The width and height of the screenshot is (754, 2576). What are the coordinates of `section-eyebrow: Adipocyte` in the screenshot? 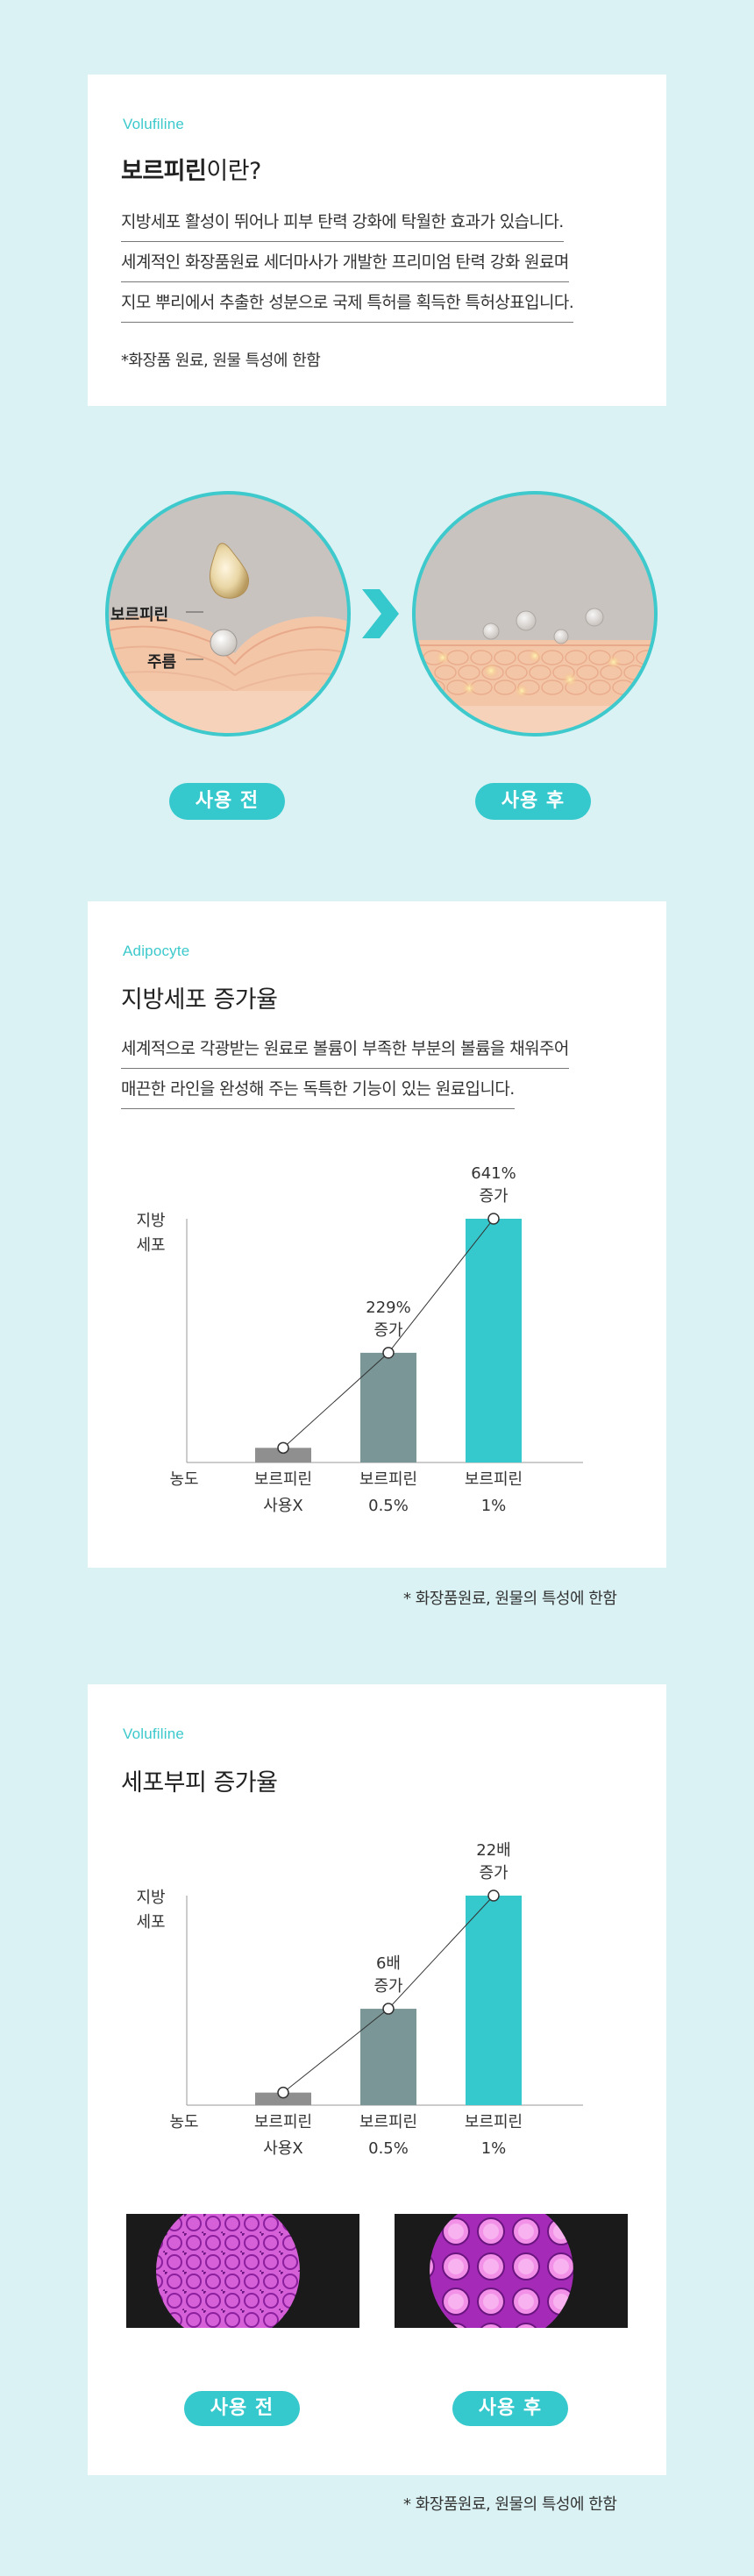 It's located at (156, 951).